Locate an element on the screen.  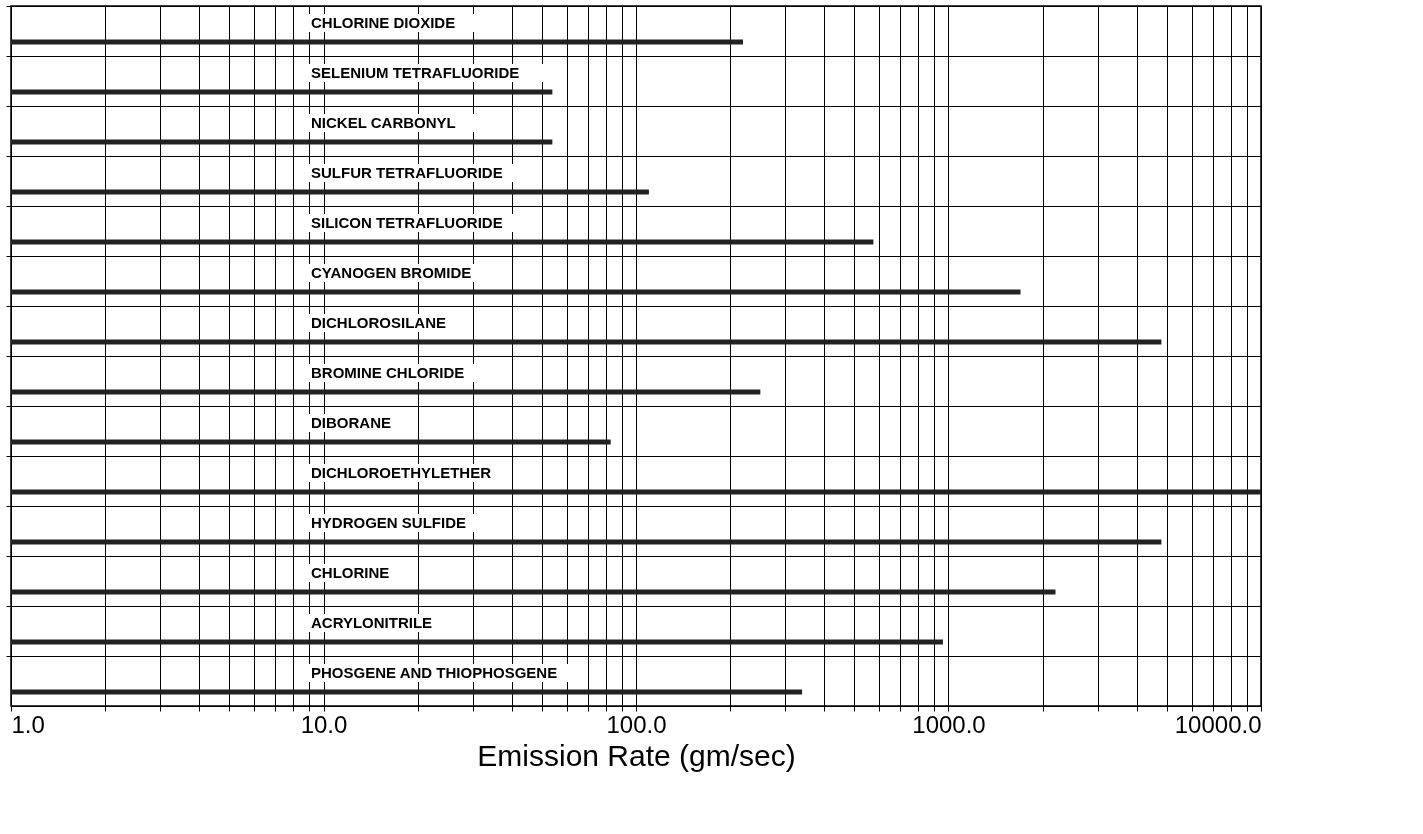
y-tick-label: SELENIUM TETRAFLUORIDE is located at coordinates (415, 72).